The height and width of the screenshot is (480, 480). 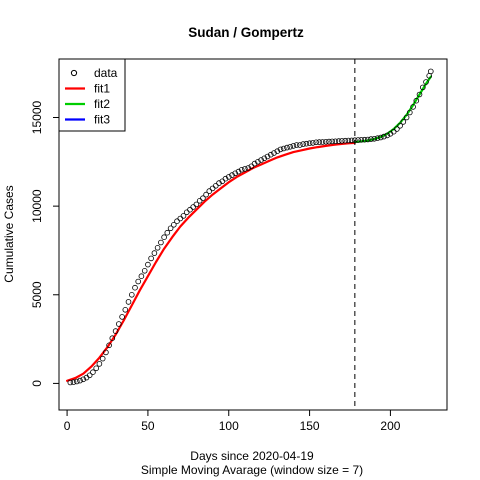 I want to click on x-axis-sublabel: Simple Moving Avarage (window size = 7), so click(x=252, y=470).